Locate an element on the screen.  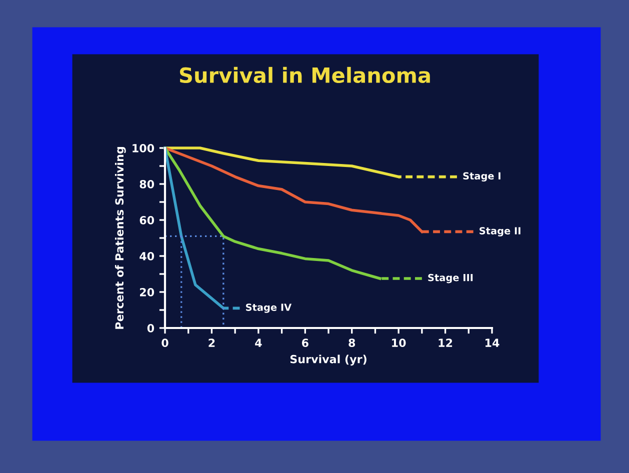
x-tick-label: 0 is located at coordinates (165, 343).